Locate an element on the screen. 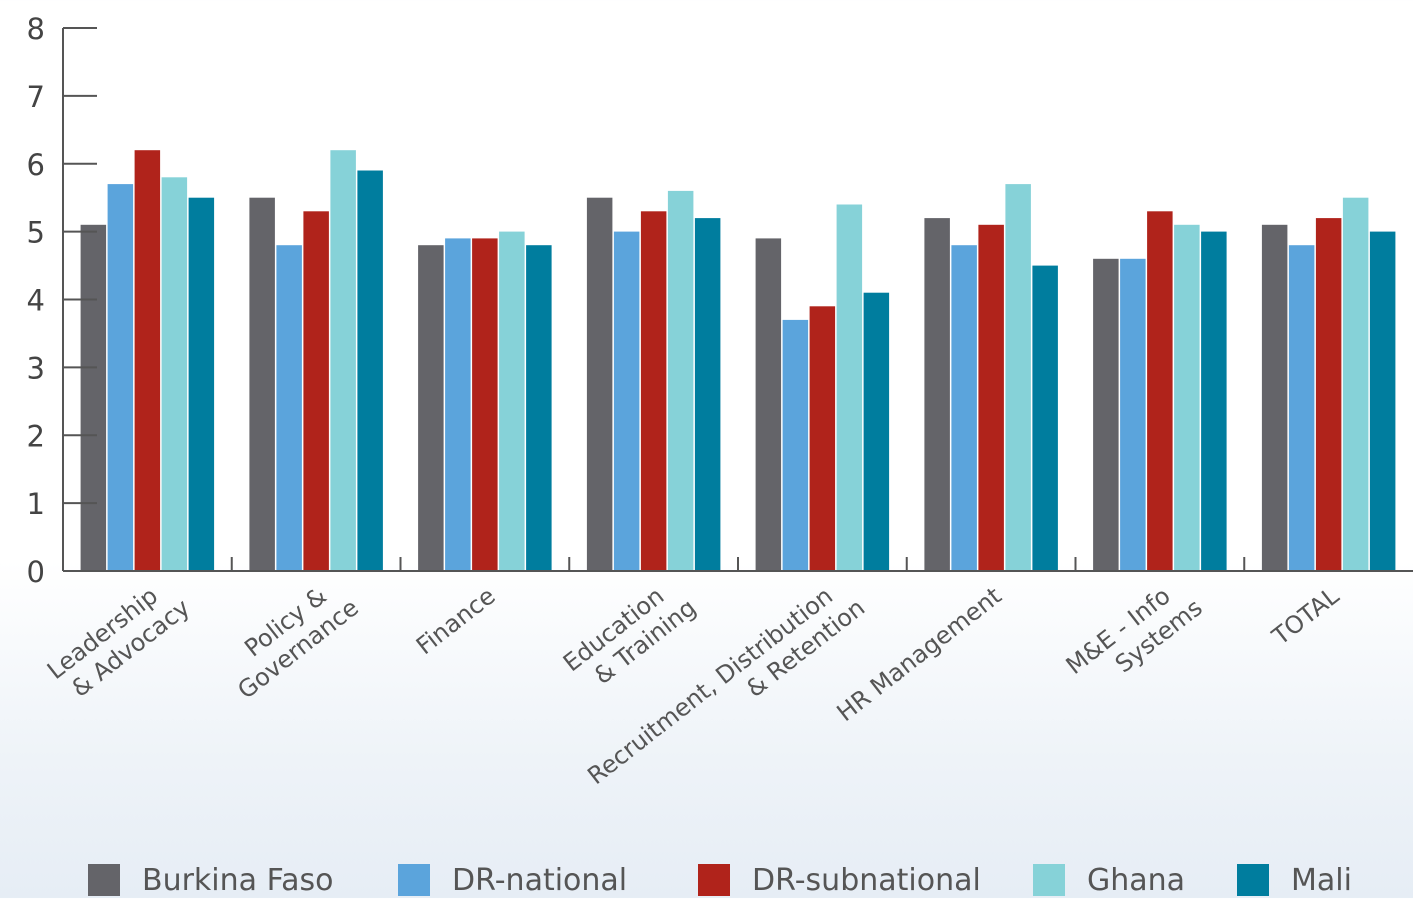  legend-label-mali: Mali is located at coordinates (1321, 880).